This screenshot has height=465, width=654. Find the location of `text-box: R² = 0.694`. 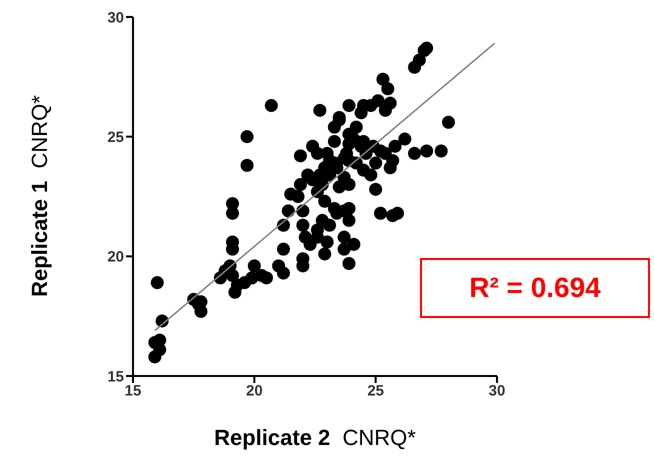

text-box: R² = 0.694 is located at coordinates (535, 288).